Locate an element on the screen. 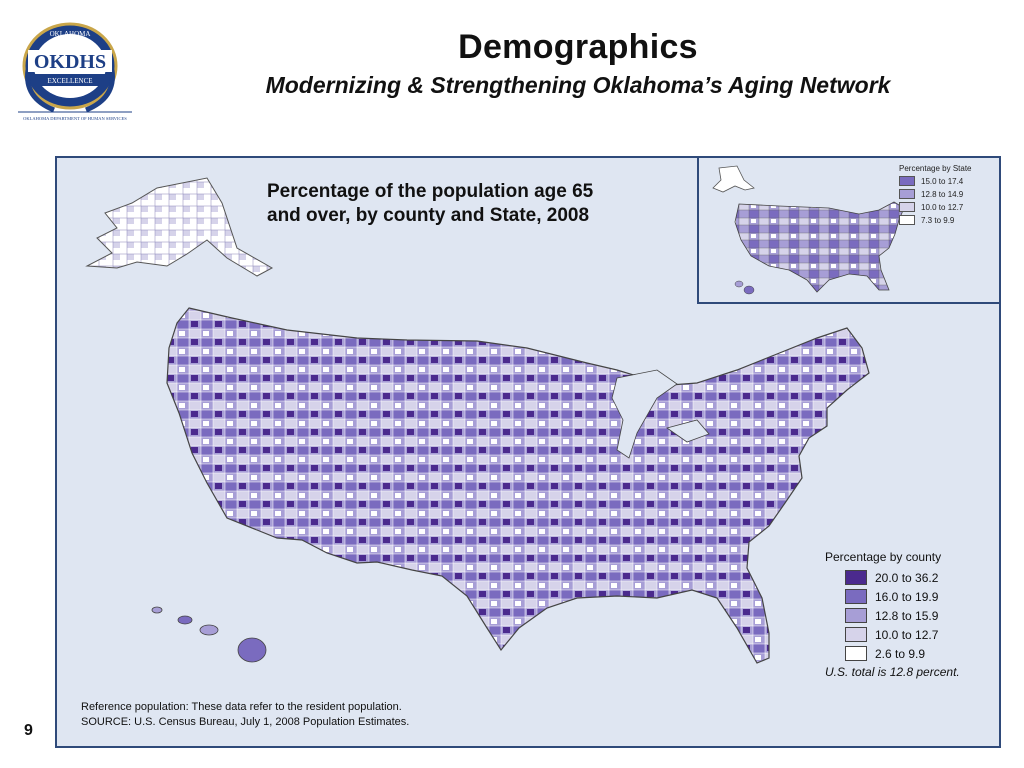 The width and height of the screenshot is (1024, 768). state-legend-item: 15.0 to 17.4 is located at coordinates (947, 181).